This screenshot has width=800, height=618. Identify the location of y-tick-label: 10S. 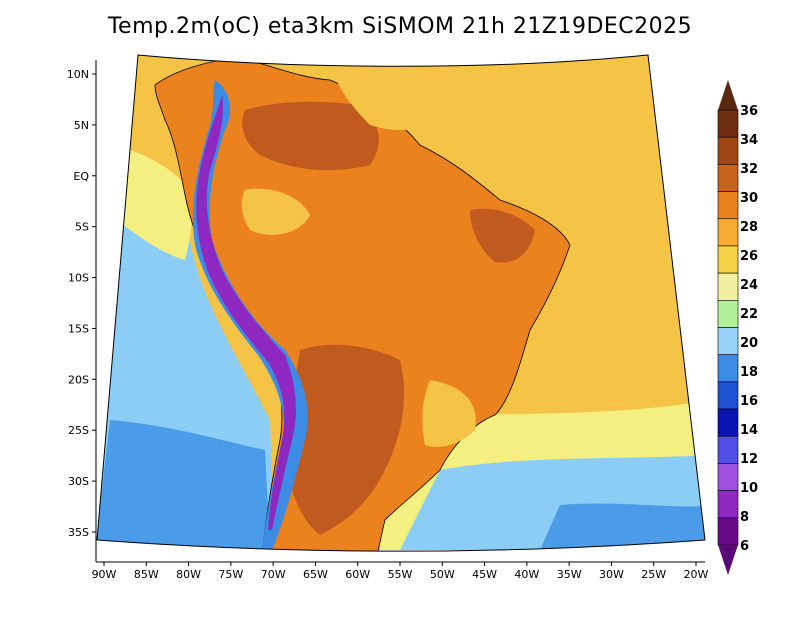
(78, 278).